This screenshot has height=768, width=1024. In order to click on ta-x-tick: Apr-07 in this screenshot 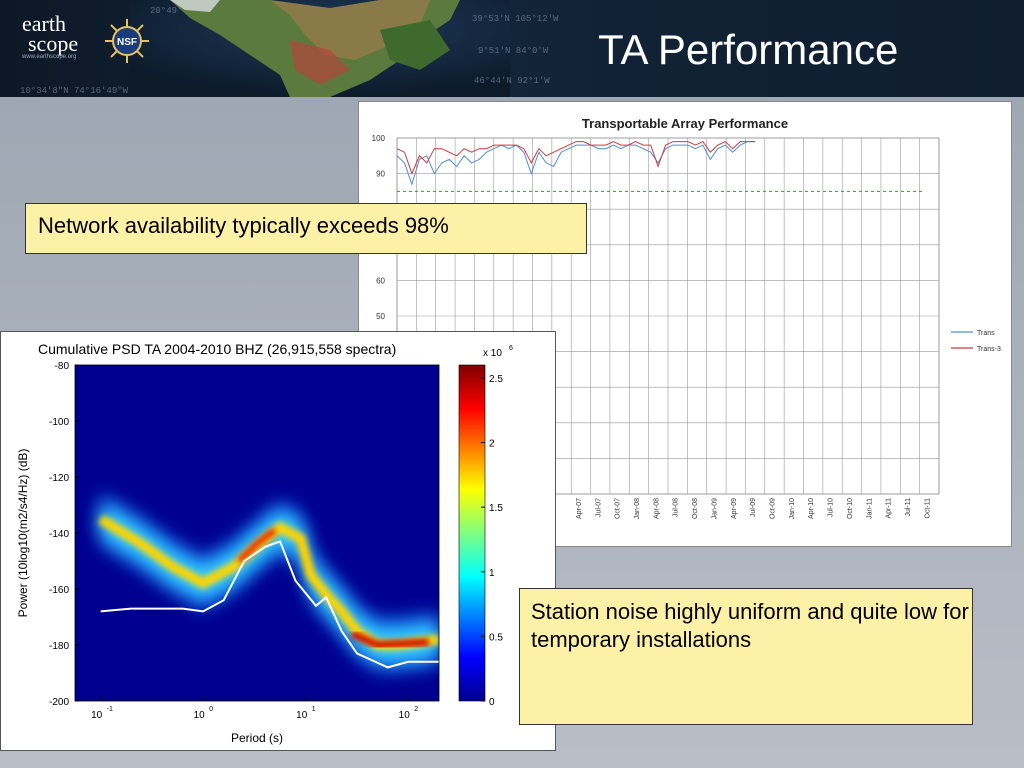, I will do `click(579, 508)`.